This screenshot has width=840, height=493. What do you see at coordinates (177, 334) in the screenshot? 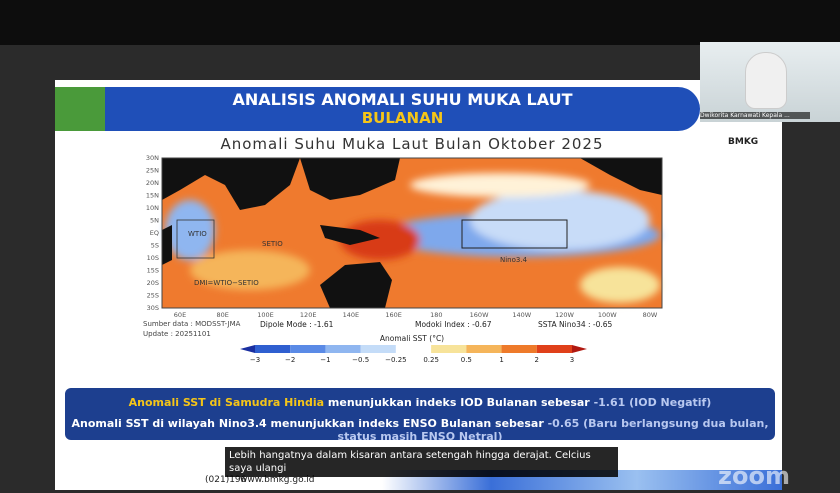
I see `update-label: Update : 20251101` at bounding box center [177, 334].